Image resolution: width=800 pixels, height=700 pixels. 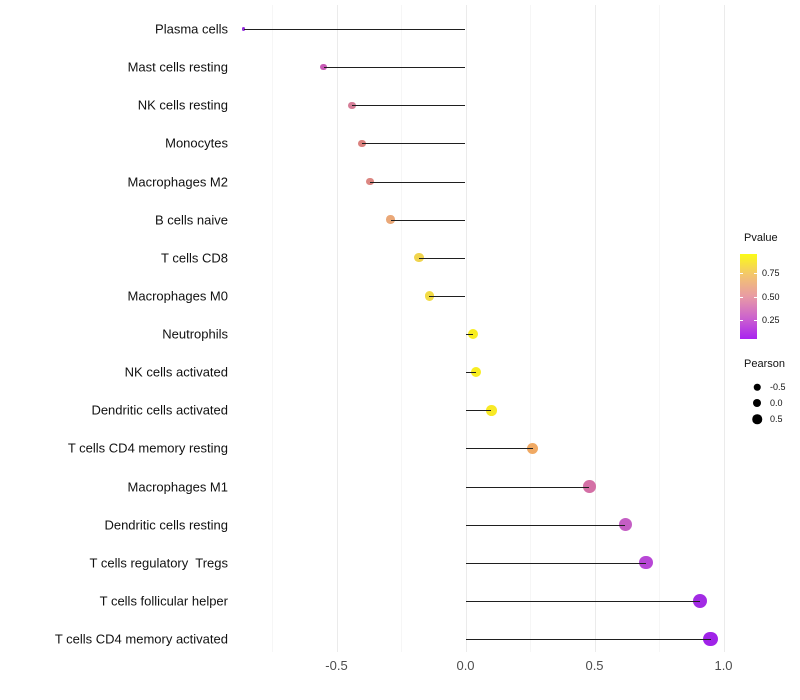 I want to click on category-label: T cells CD8, so click(x=194, y=258).